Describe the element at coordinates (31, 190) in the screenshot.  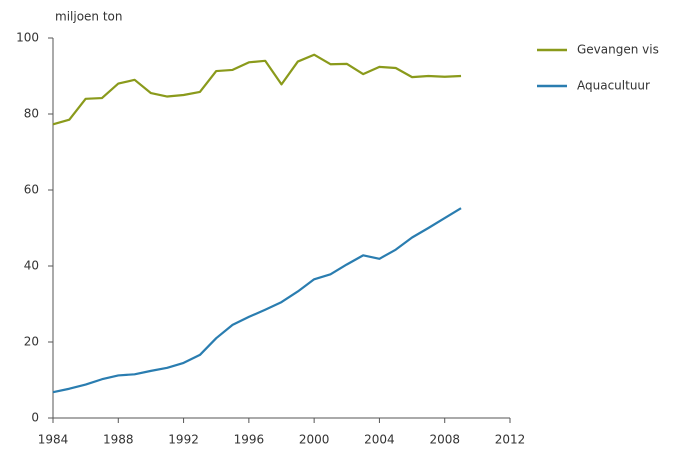
I see `y-tick-label: 60` at that location.